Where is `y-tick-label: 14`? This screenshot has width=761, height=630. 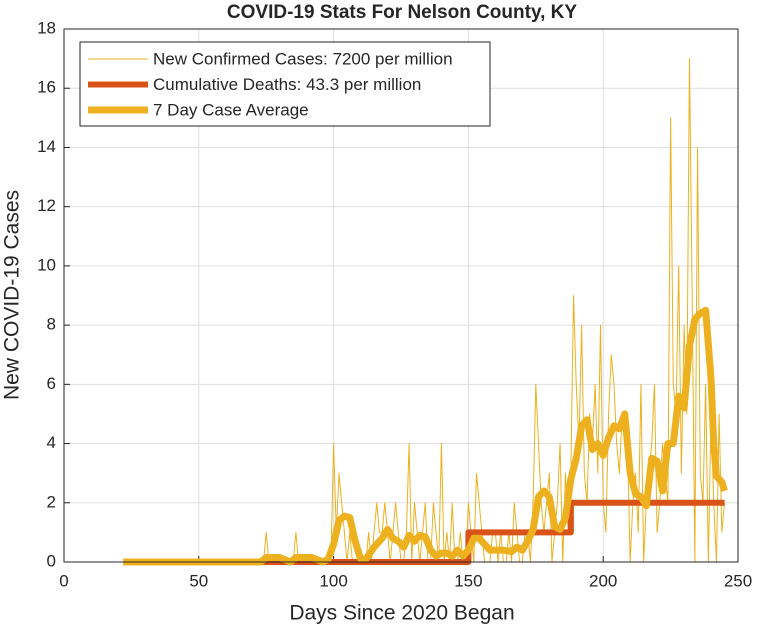 y-tick-label: 14 is located at coordinates (46, 146).